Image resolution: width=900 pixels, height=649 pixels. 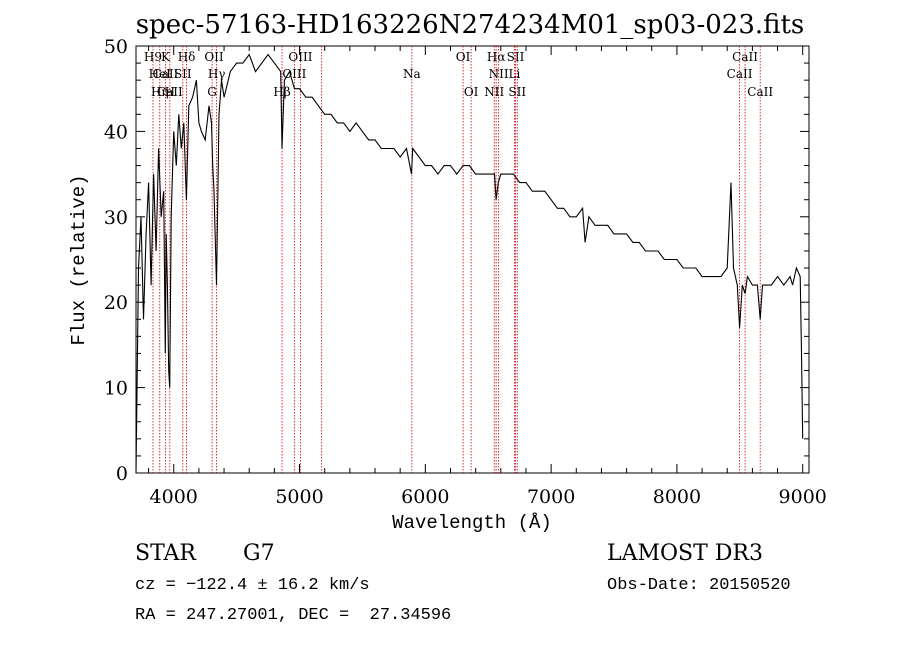 What do you see at coordinates (514, 74) in the screenshot?
I see `line-label-21: Li` at bounding box center [514, 74].